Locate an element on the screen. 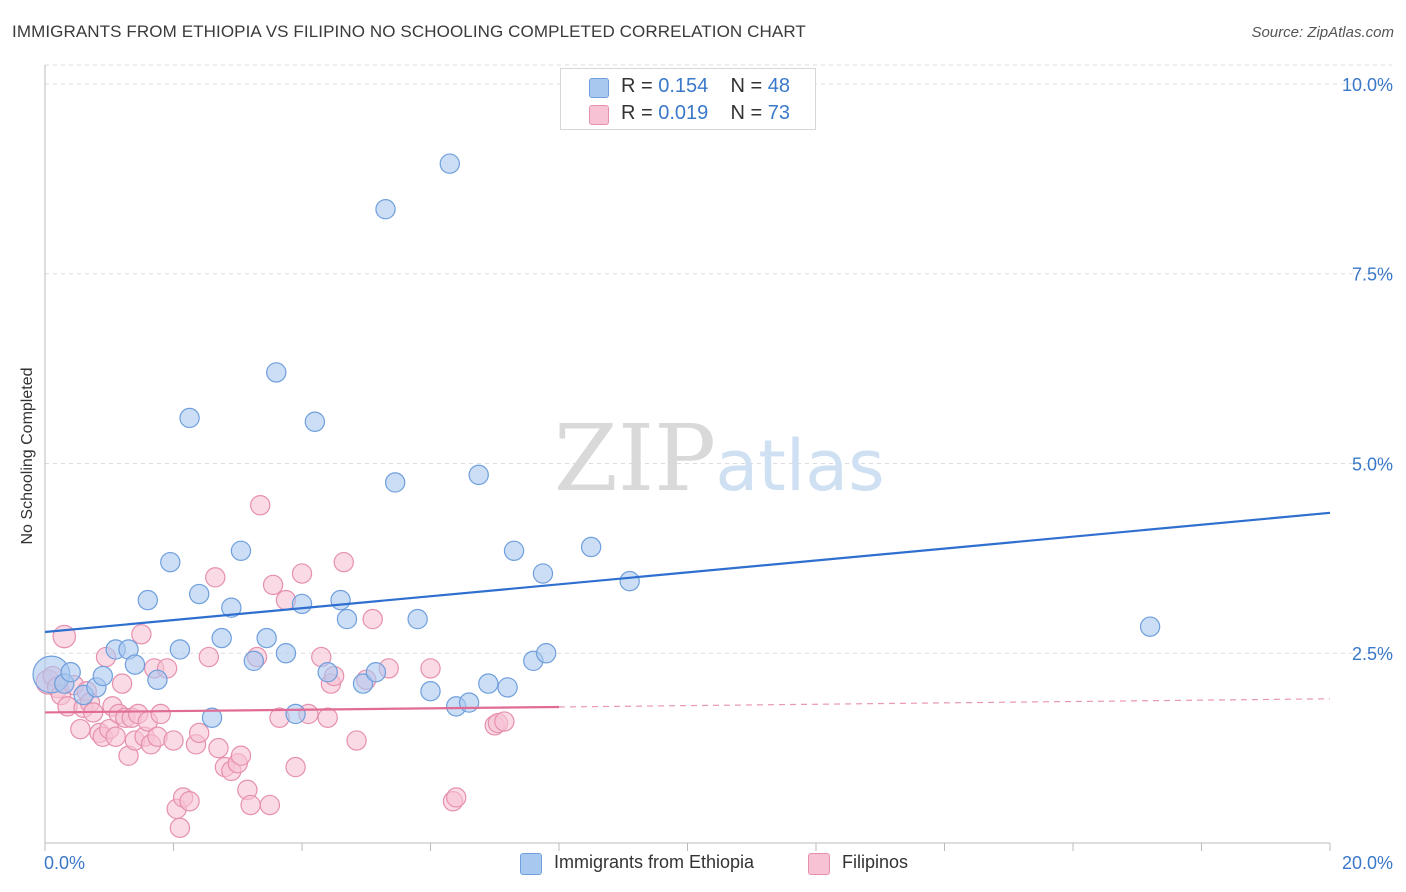 This screenshot has height=892, width=1406. filipino-trend-line-extension is located at coordinates (944, 703).